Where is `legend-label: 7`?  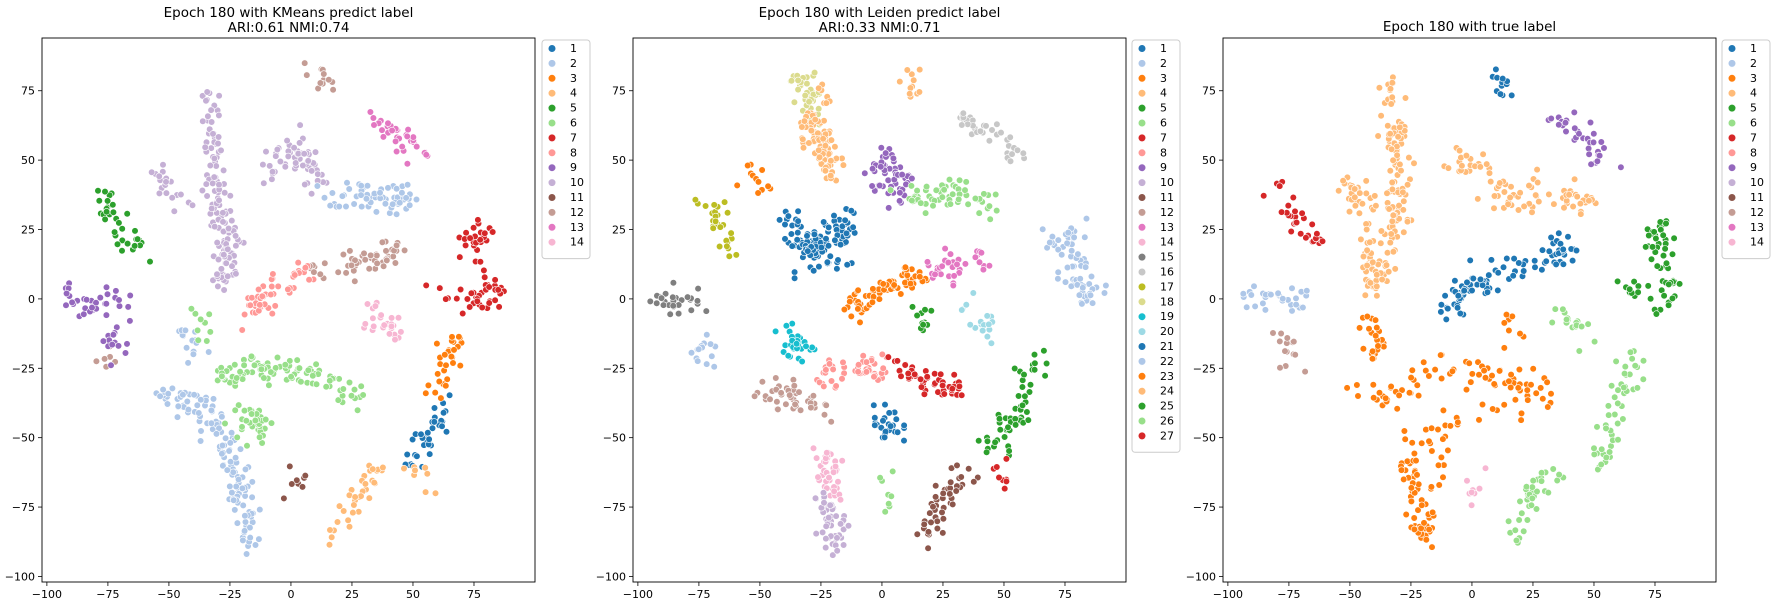
legend-label: 7 is located at coordinates (573, 137).